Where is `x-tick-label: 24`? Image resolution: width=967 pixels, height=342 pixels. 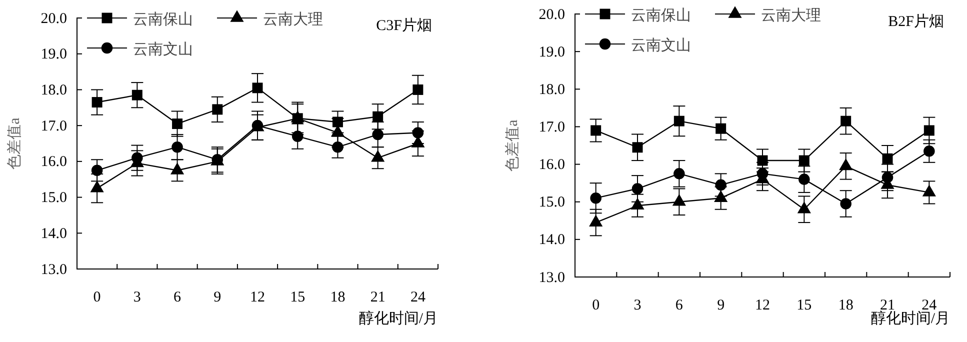
x-tick-label: 24 is located at coordinates (418, 298).